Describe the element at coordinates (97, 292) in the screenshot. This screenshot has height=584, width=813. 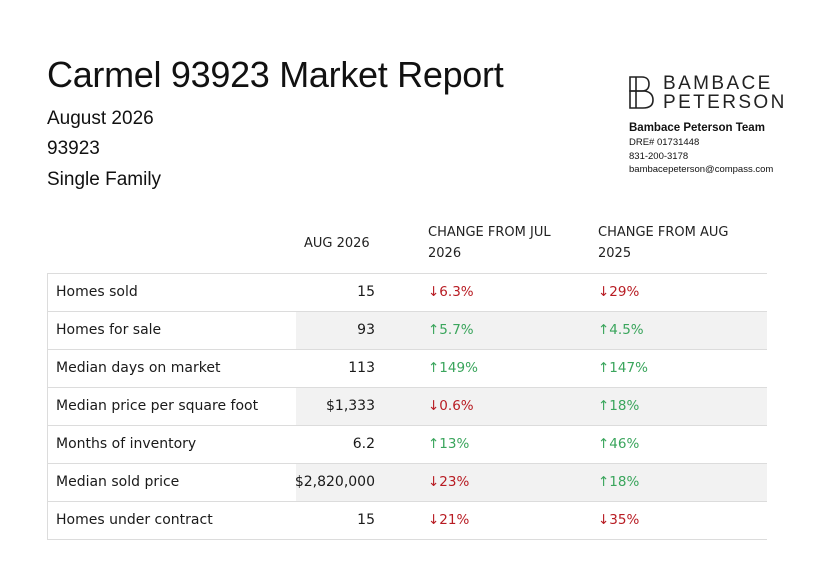
I see `row-label: Homes sold` at that location.